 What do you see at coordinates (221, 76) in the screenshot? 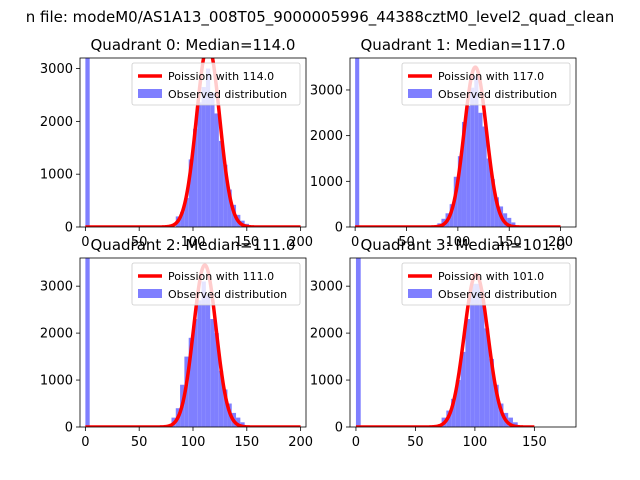
I see `legend-label-poisson: Poission with 114.0` at bounding box center [221, 76].